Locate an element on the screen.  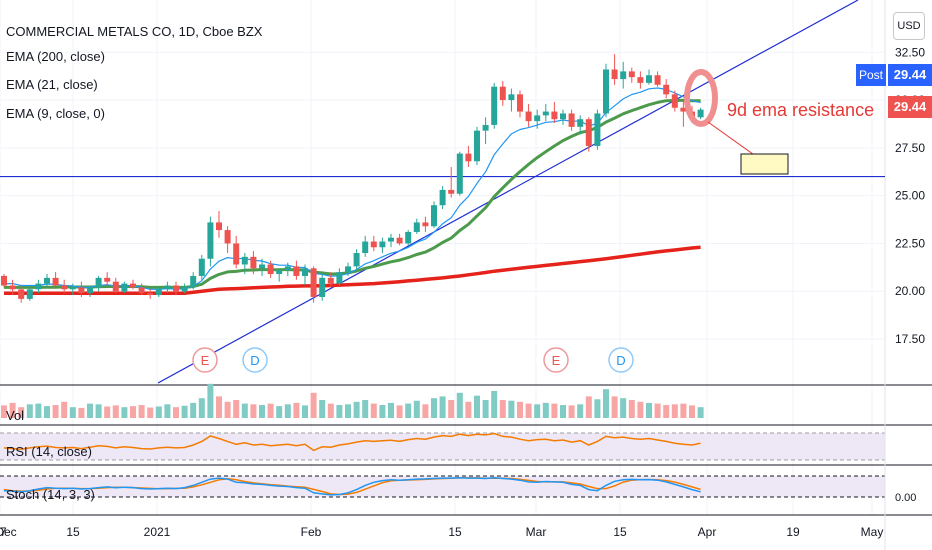
time-tick-label: Apr is located at coordinates (707, 532).